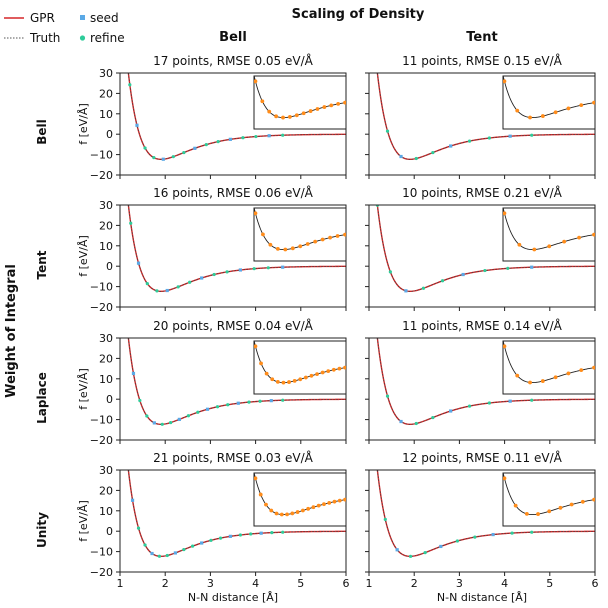 The width and height of the screenshot is (608, 608). What do you see at coordinates (482, 192) in the screenshot?
I see `panel-title: 10 points, RMSE 0.21 eV/Å` at bounding box center [482, 192].